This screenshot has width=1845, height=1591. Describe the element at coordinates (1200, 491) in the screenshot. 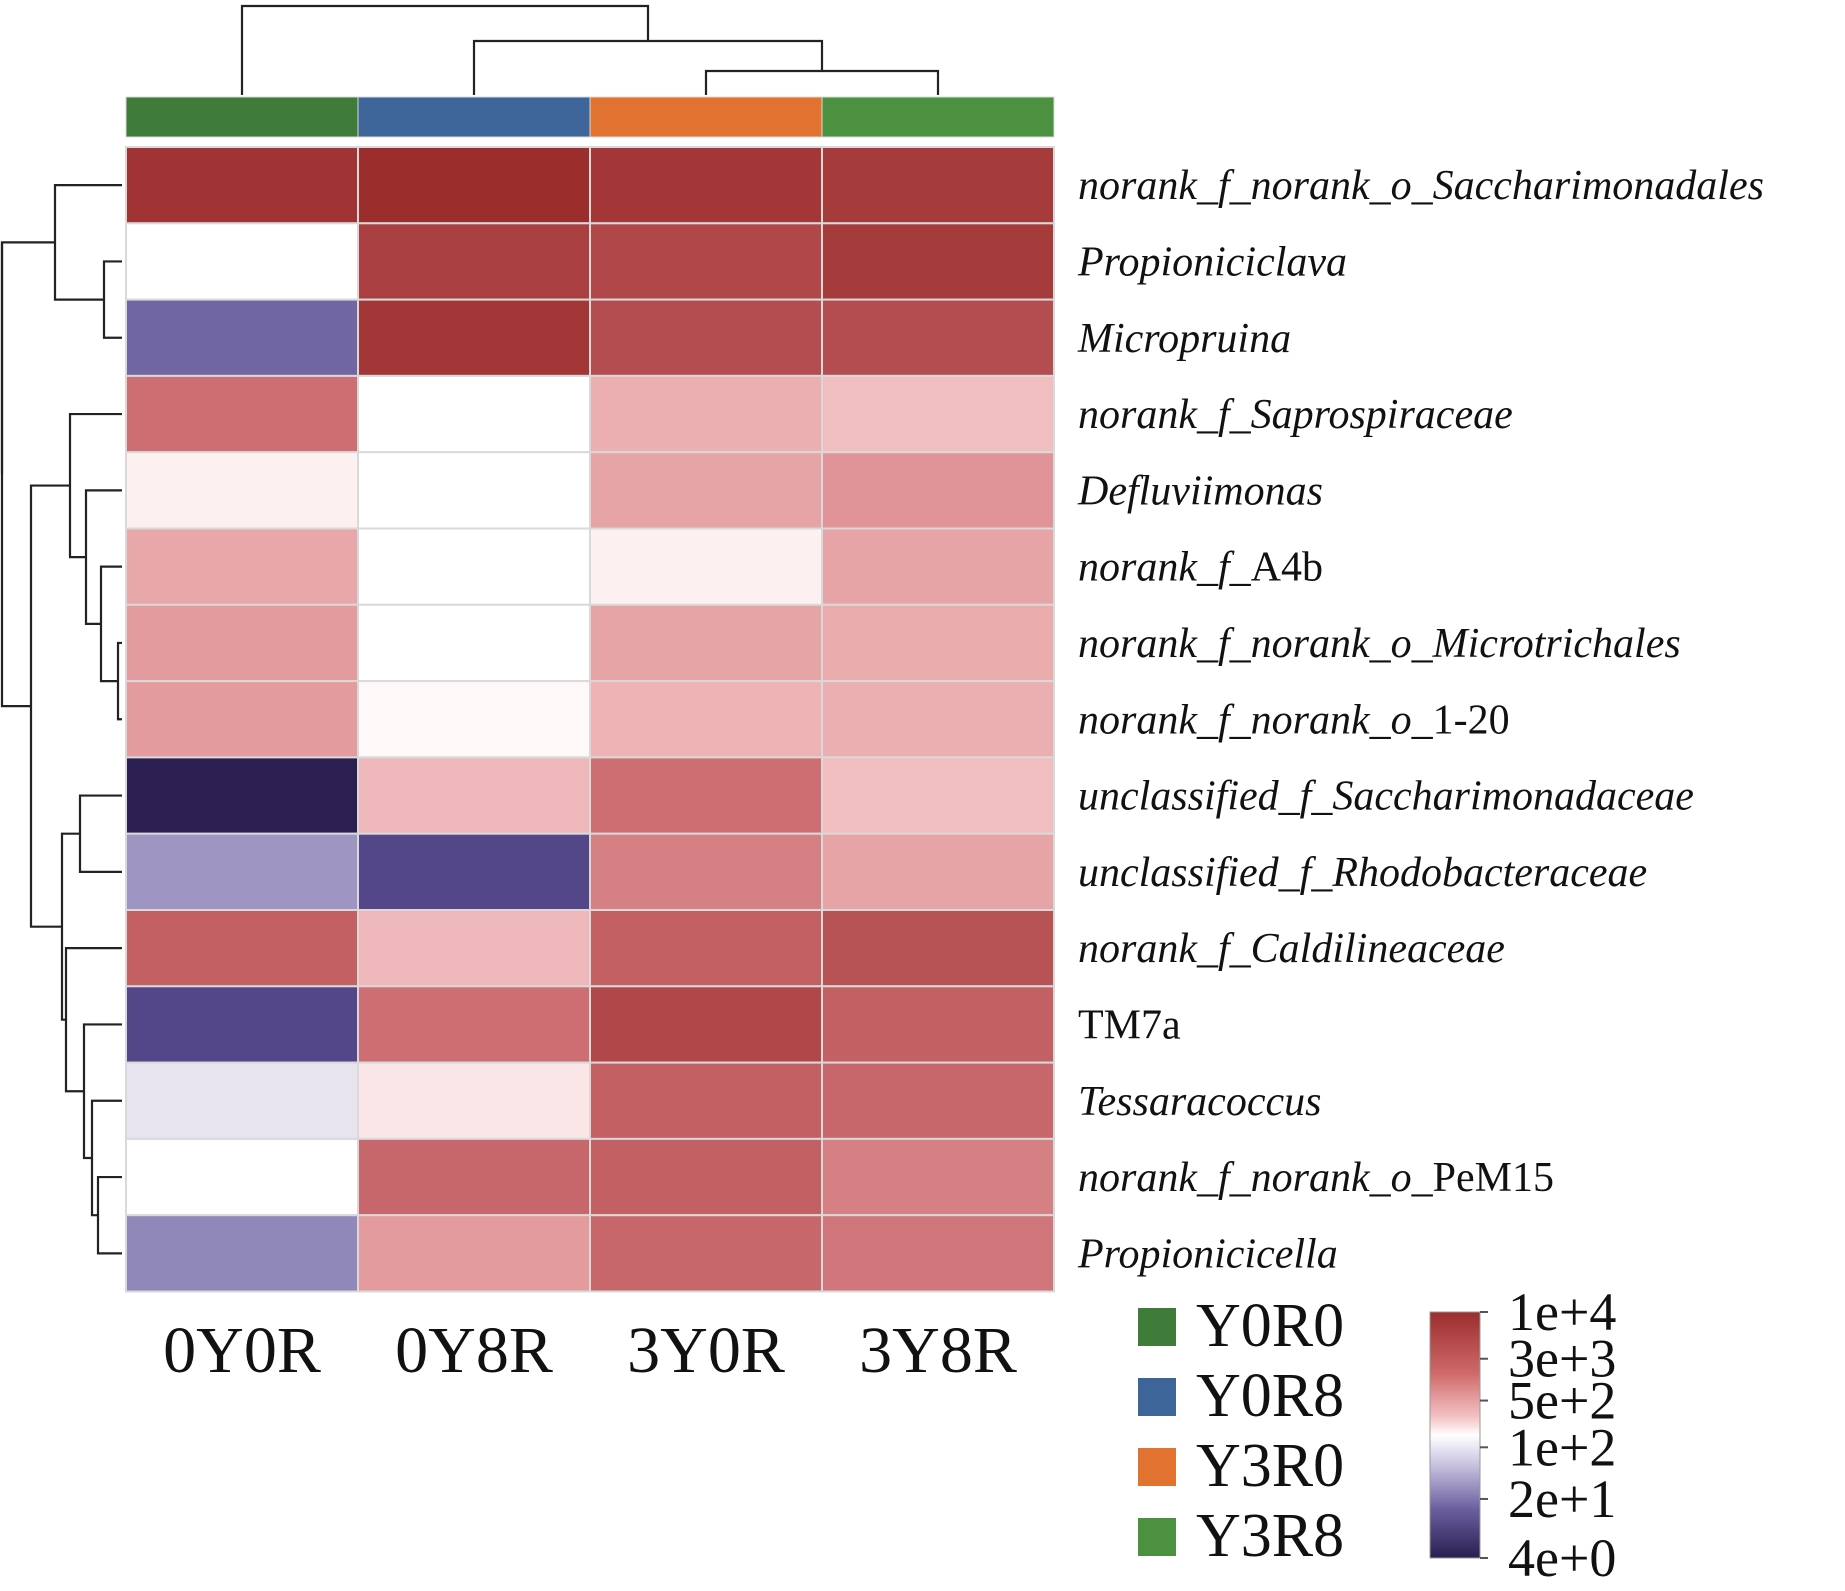

I see `row-label: Defluviimonas` at that location.